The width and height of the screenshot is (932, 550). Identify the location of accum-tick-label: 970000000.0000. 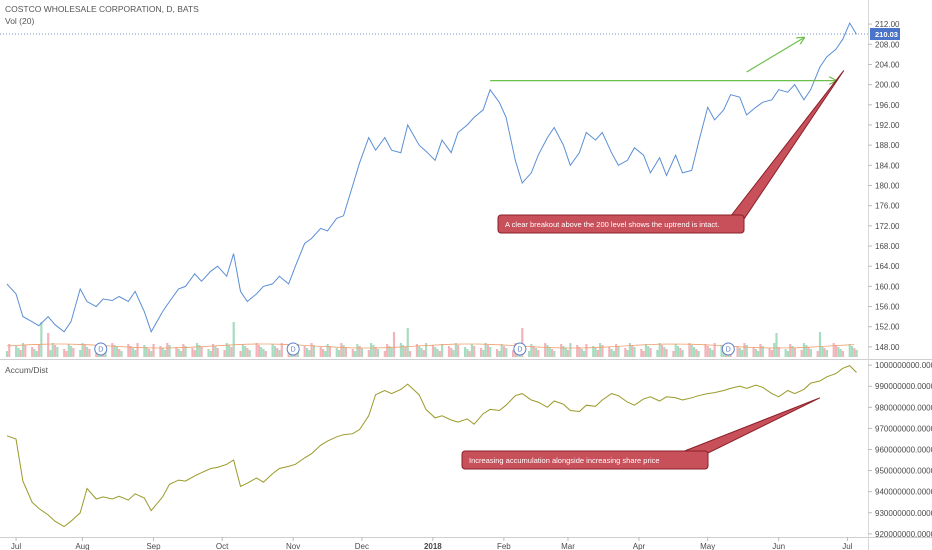
(903, 428).